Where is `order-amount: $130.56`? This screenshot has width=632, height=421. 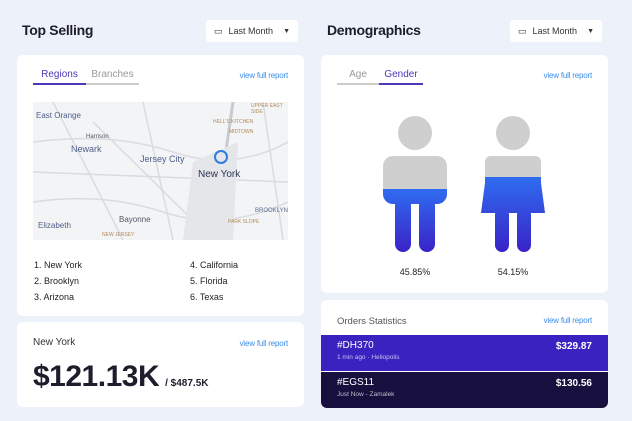
order-amount: $130.56 is located at coordinates (573, 383).